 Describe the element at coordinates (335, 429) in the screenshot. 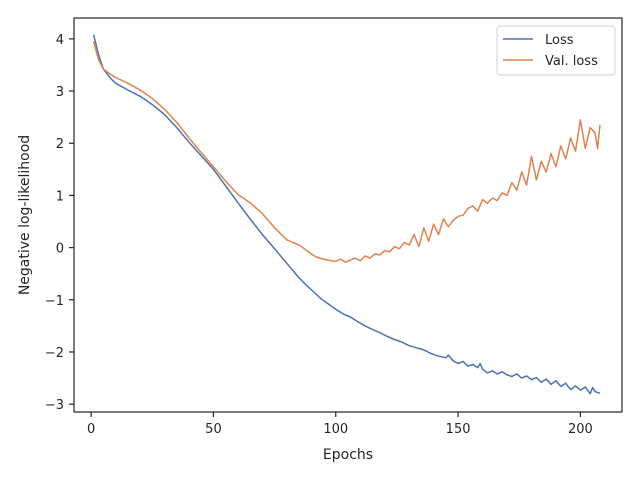

I see `x-tick-label: 100` at that location.